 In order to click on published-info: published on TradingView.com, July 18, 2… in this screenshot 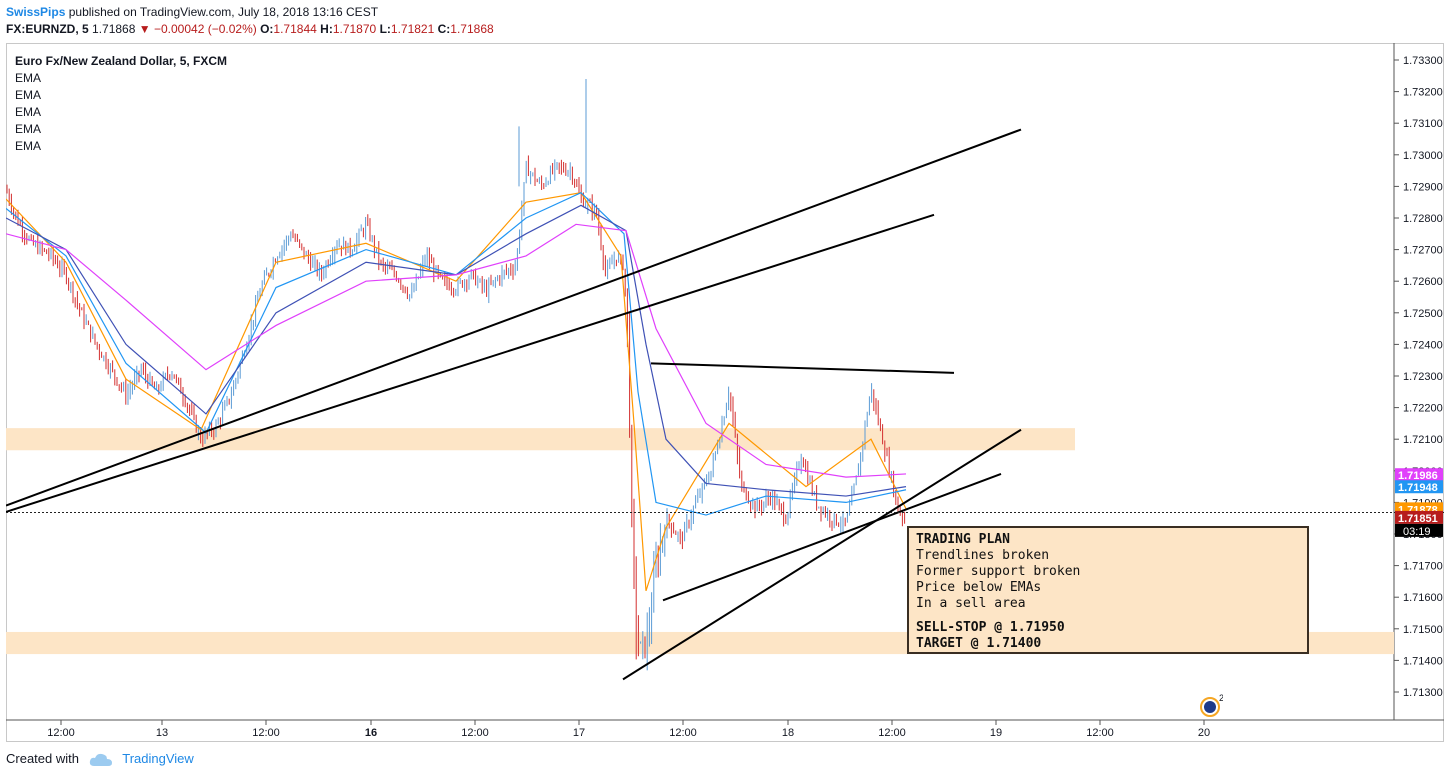, I will do `click(223, 12)`.